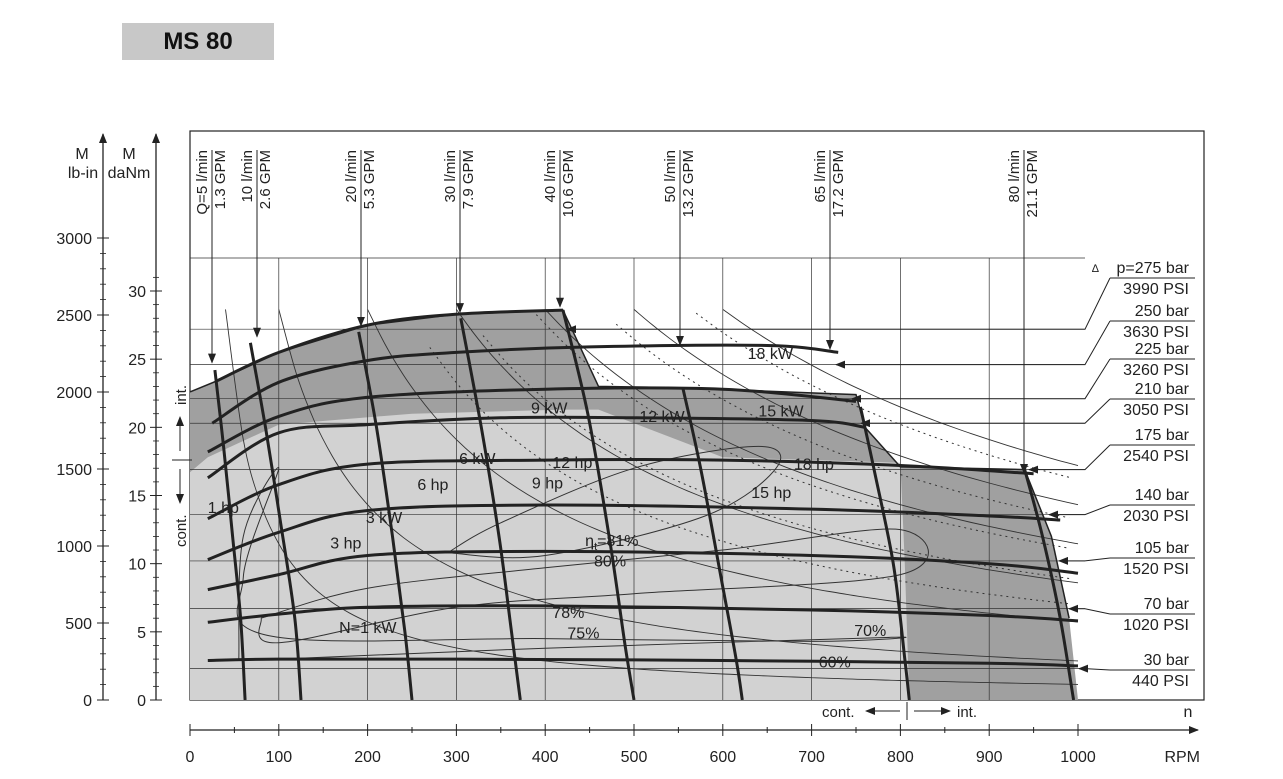 This screenshot has height=779, width=1283. Describe the element at coordinates (643, 614) in the screenshot. I see `torque-curve-70bar` at that location.